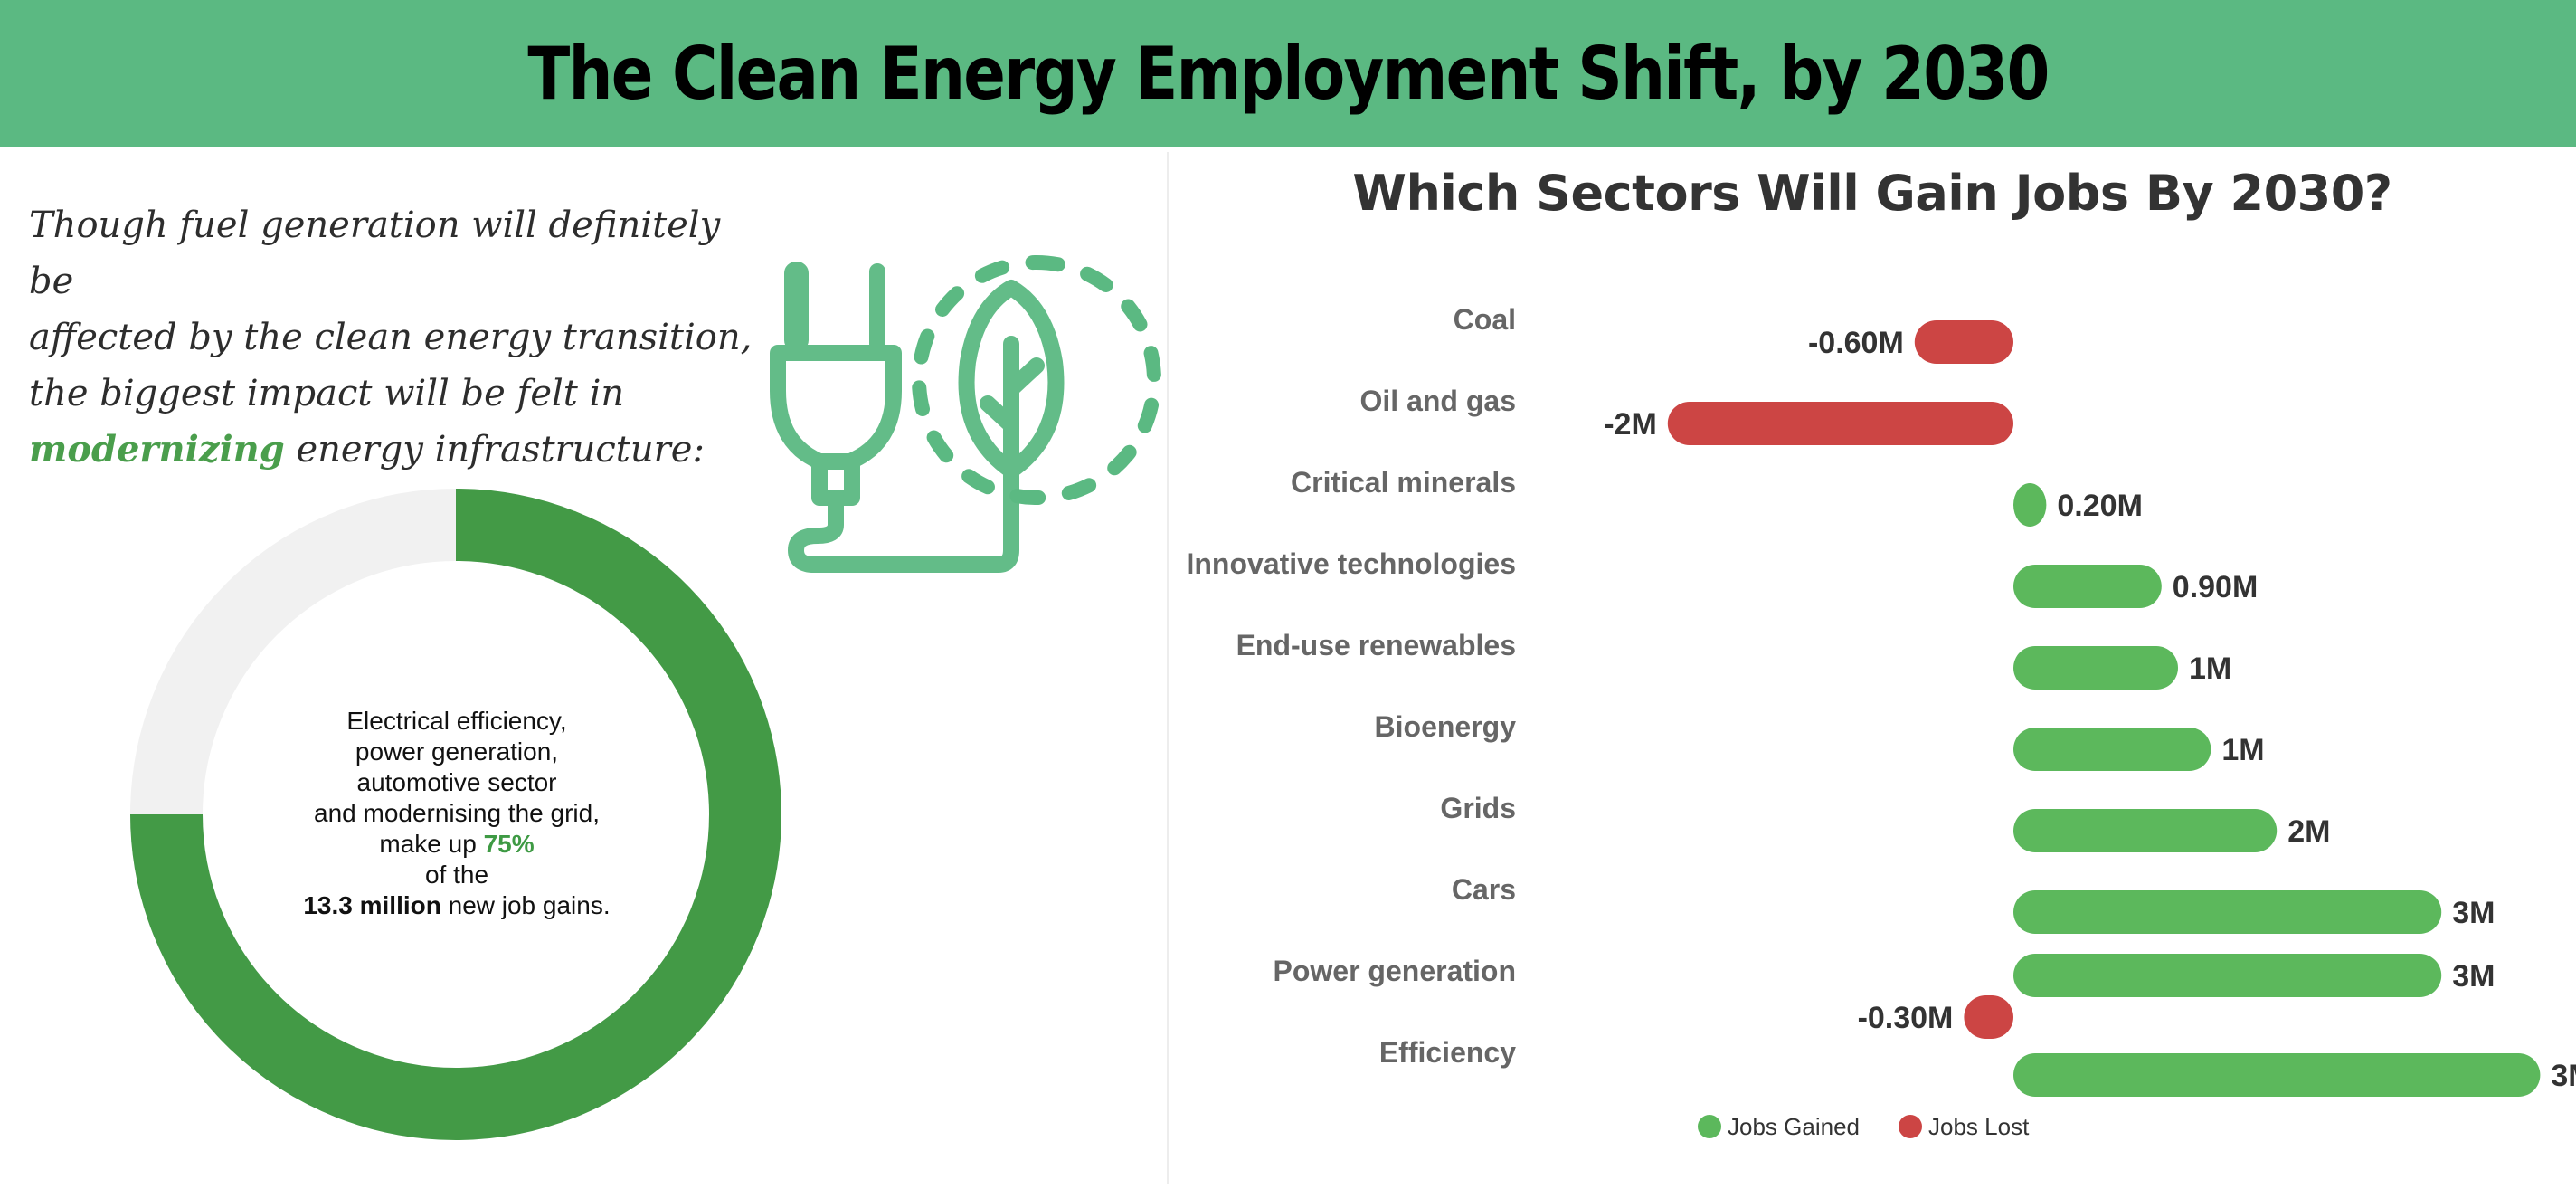  Describe the element at coordinates (372, 905) in the screenshot. I see `donut-total: 13.3 million` at that location.